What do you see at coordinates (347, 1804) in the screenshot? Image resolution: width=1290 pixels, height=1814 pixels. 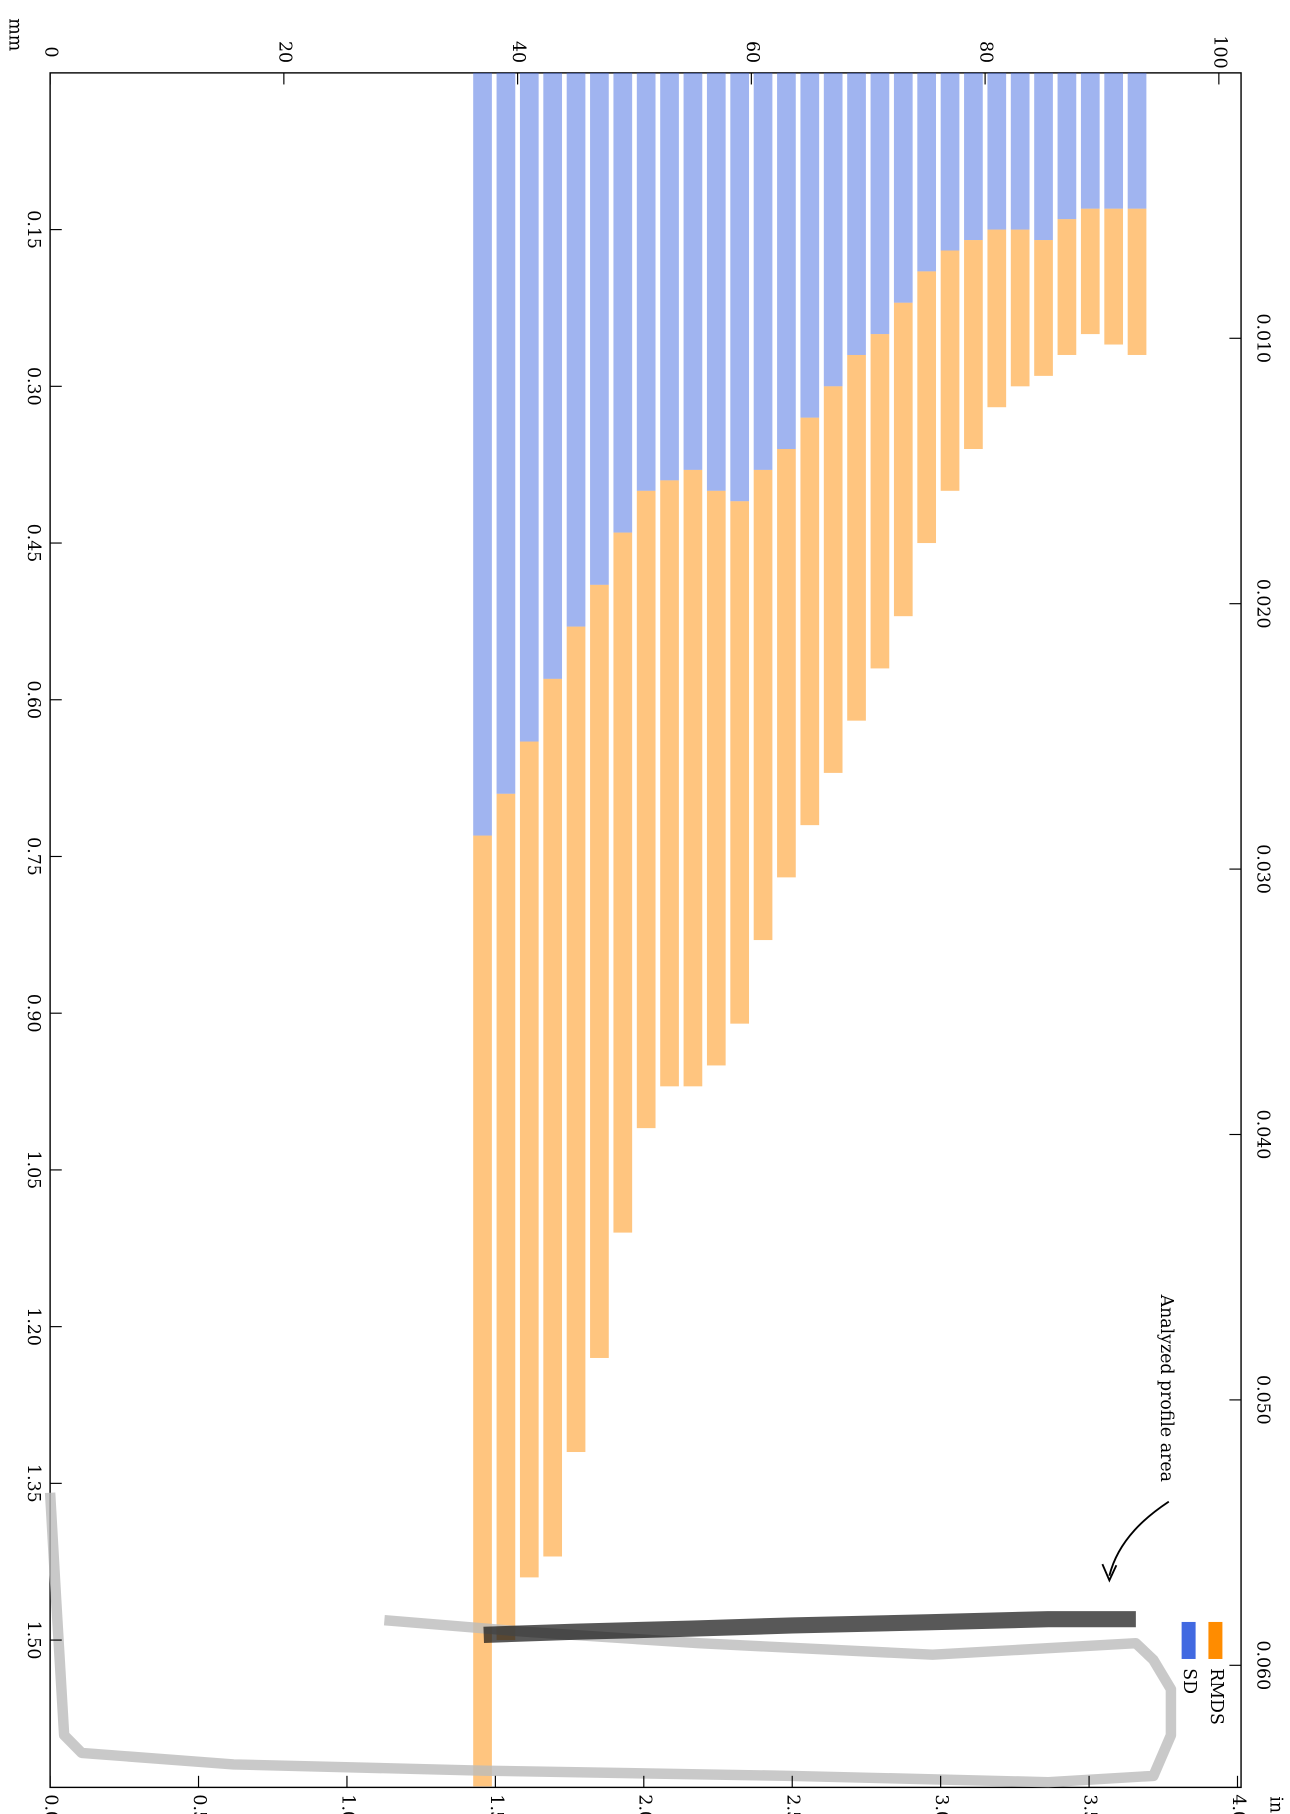 I see `x2-tick-label: 1.0` at bounding box center [347, 1804].